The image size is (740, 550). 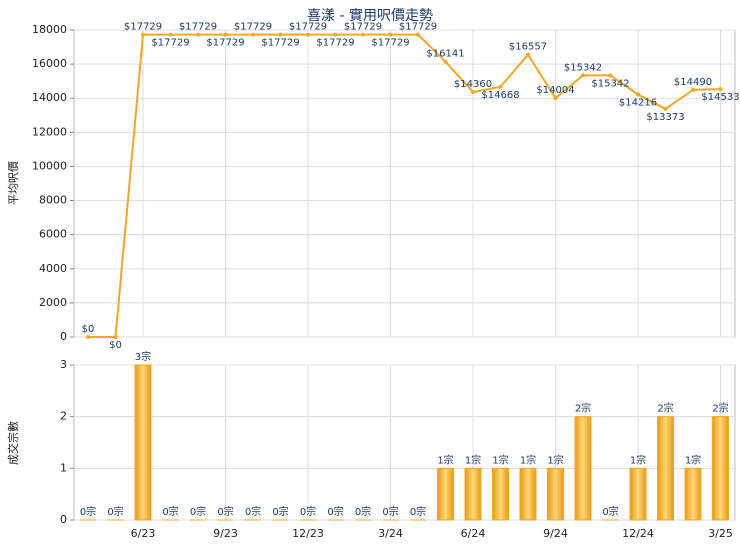 I want to click on y-tick-label: 16000, so click(x=49, y=63).